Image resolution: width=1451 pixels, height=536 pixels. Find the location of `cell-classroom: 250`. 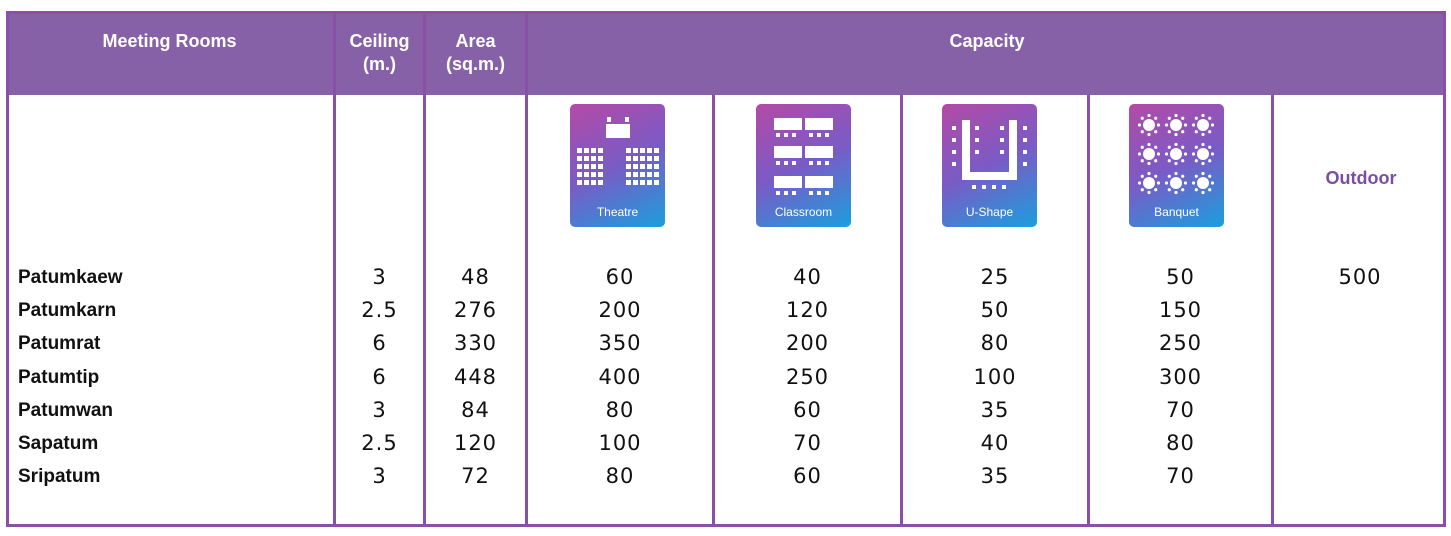

cell-classroom: 250 is located at coordinates (807, 376).